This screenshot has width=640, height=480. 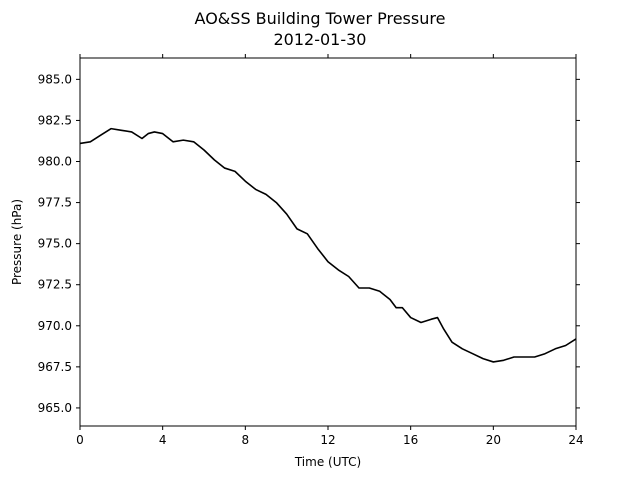 I want to click on y-axis-label: Pressure (hPa), so click(x=17, y=242).